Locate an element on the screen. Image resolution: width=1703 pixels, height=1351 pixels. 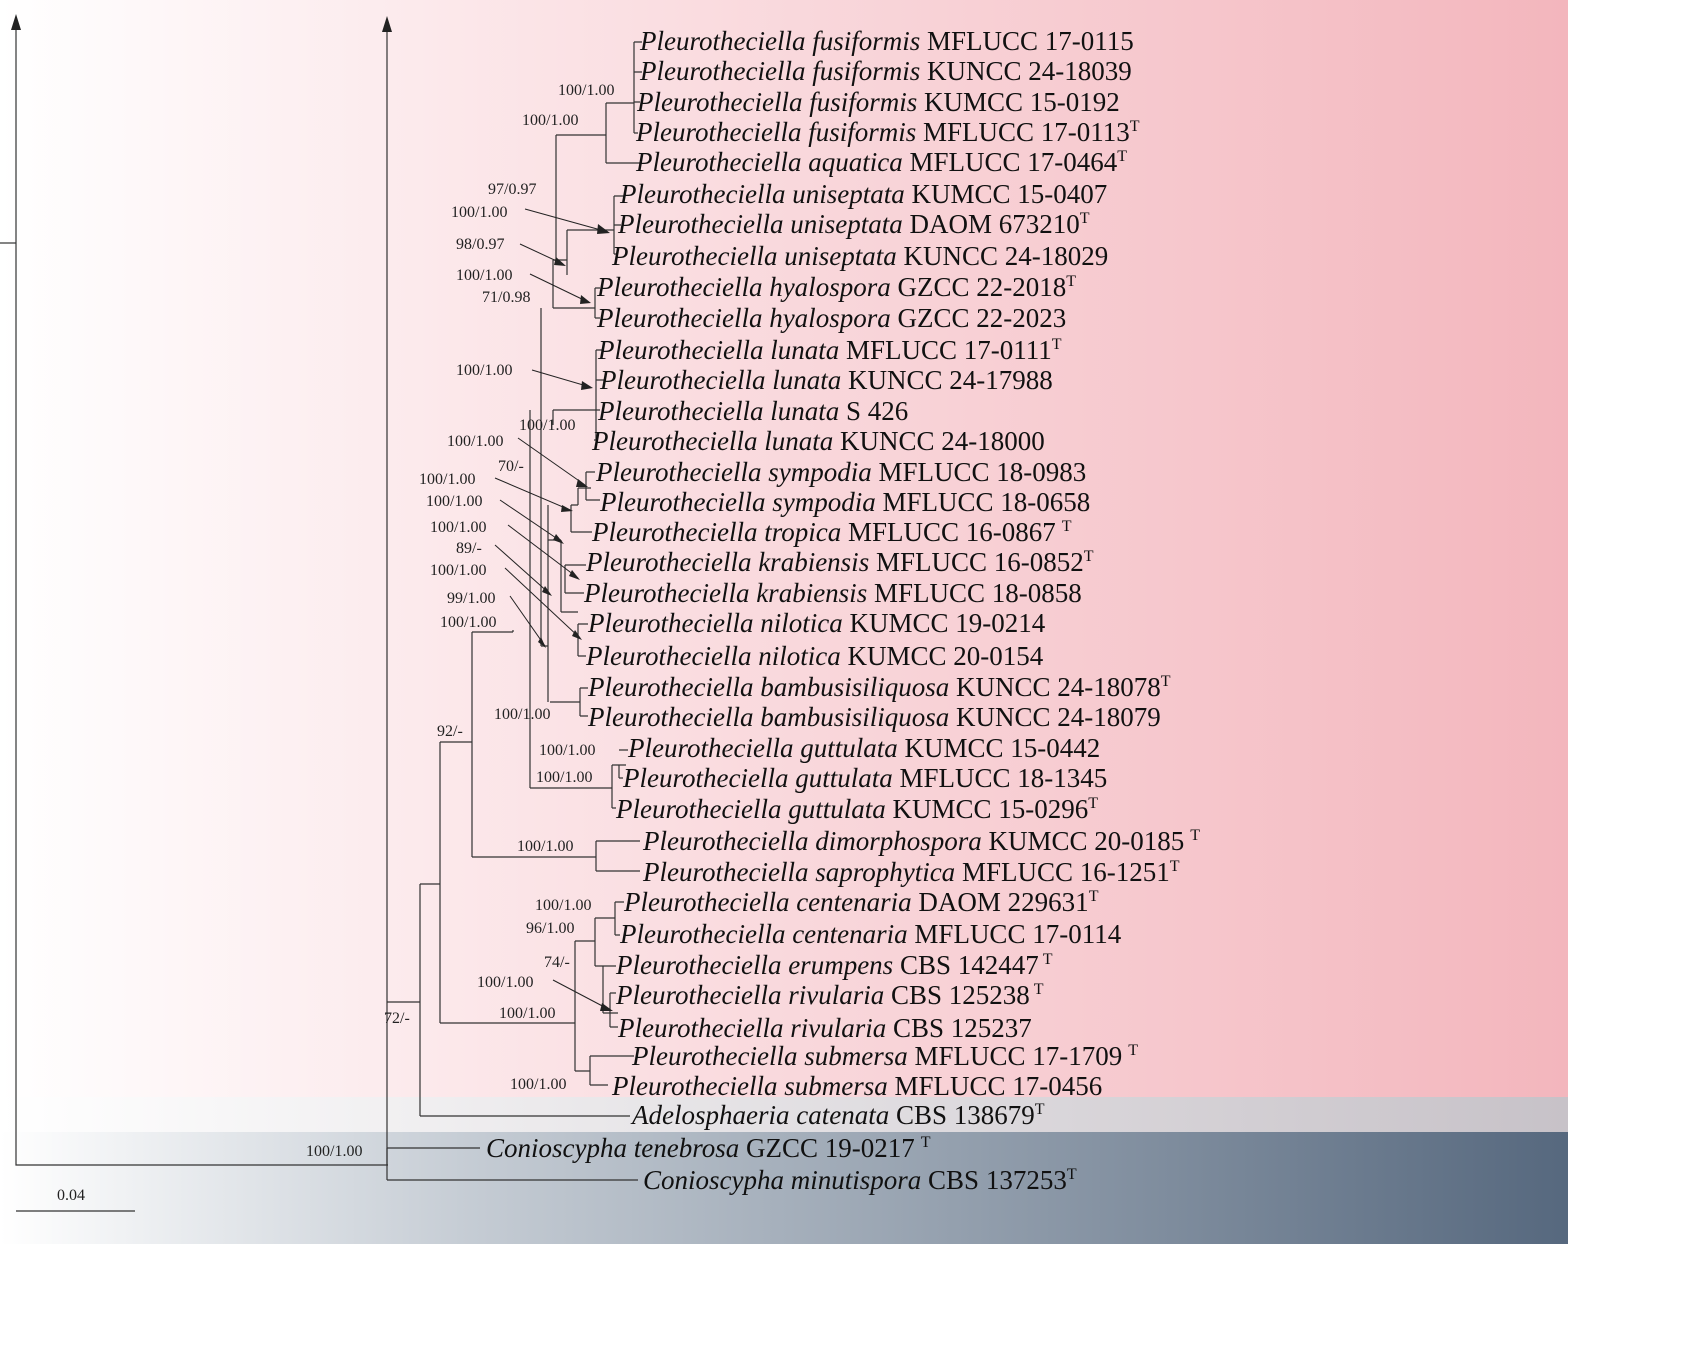
support-value: 99/1.00 is located at coordinates (471, 598).